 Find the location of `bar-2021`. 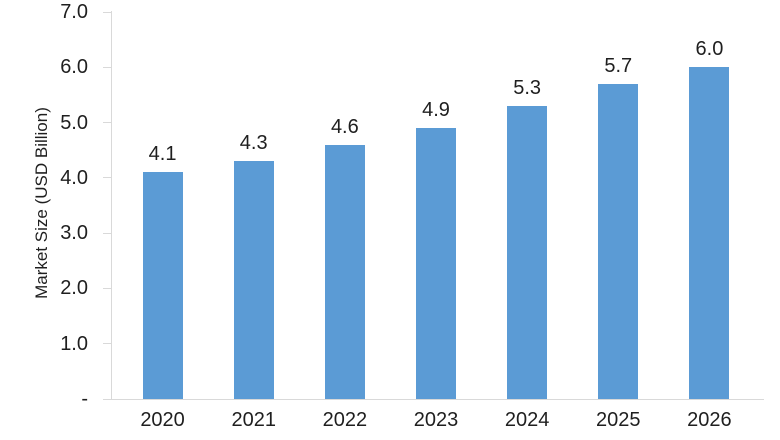

bar-2021 is located at coordinates (253, 280).